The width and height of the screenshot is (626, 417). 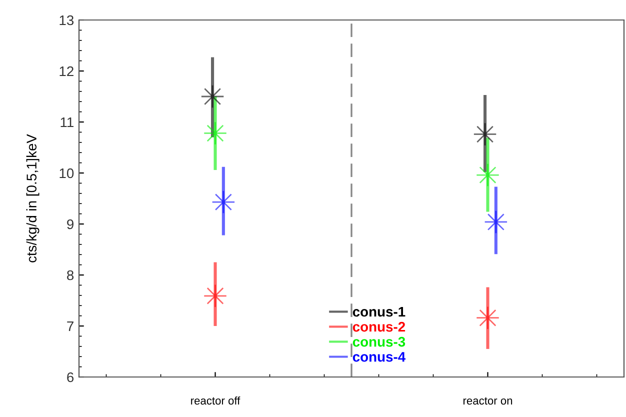 What do you see at coordinates (70, 326) in the screenshot?
I see `y-tick-label: 7` at bounding box center [70, 326].